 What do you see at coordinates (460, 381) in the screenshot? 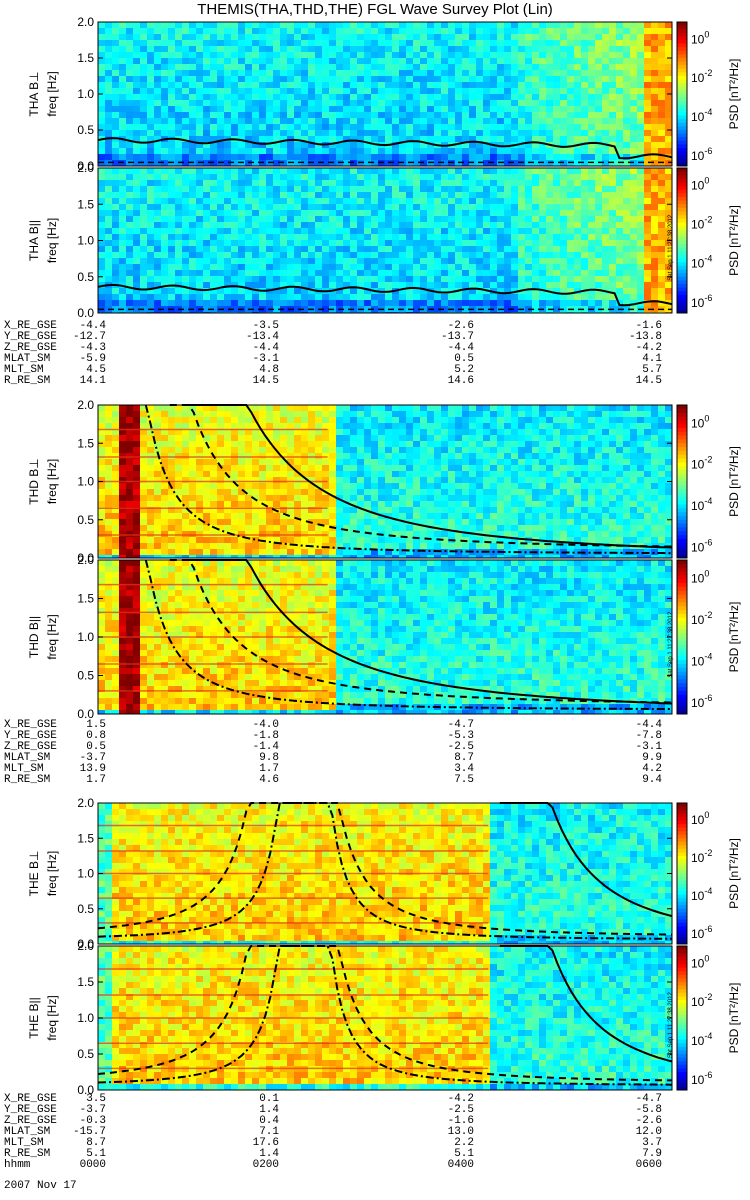
I see `ephemeris-value: 14.6` at bounding box center [460, 381].